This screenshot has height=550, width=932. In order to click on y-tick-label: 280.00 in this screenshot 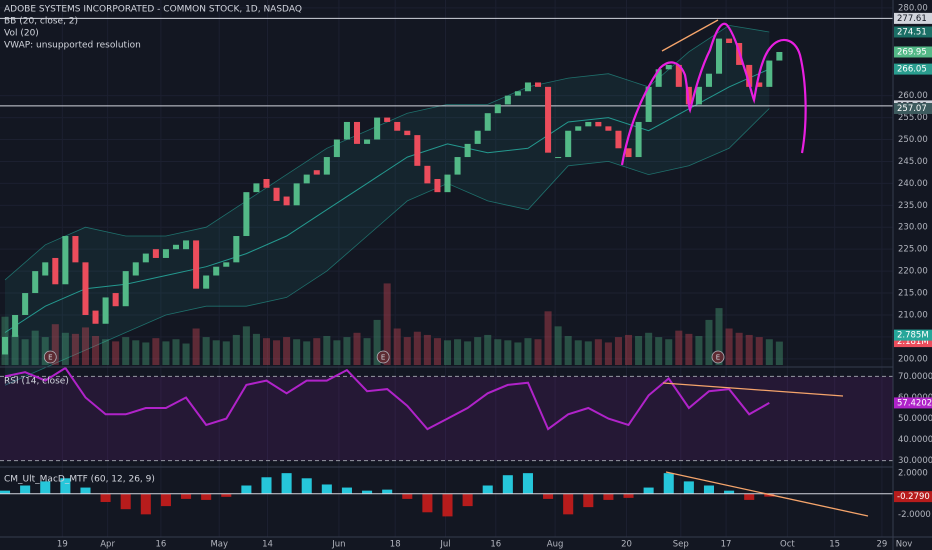, I will do `click(913, 8)`.